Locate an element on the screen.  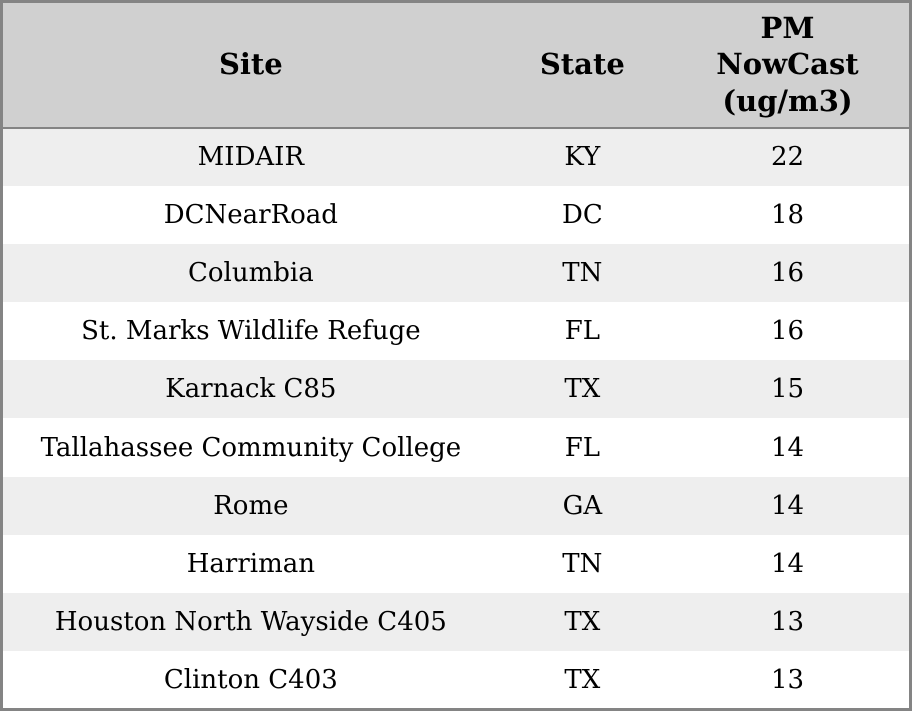
site-cell: DCNearRoad is located at coordinates (250, 214).